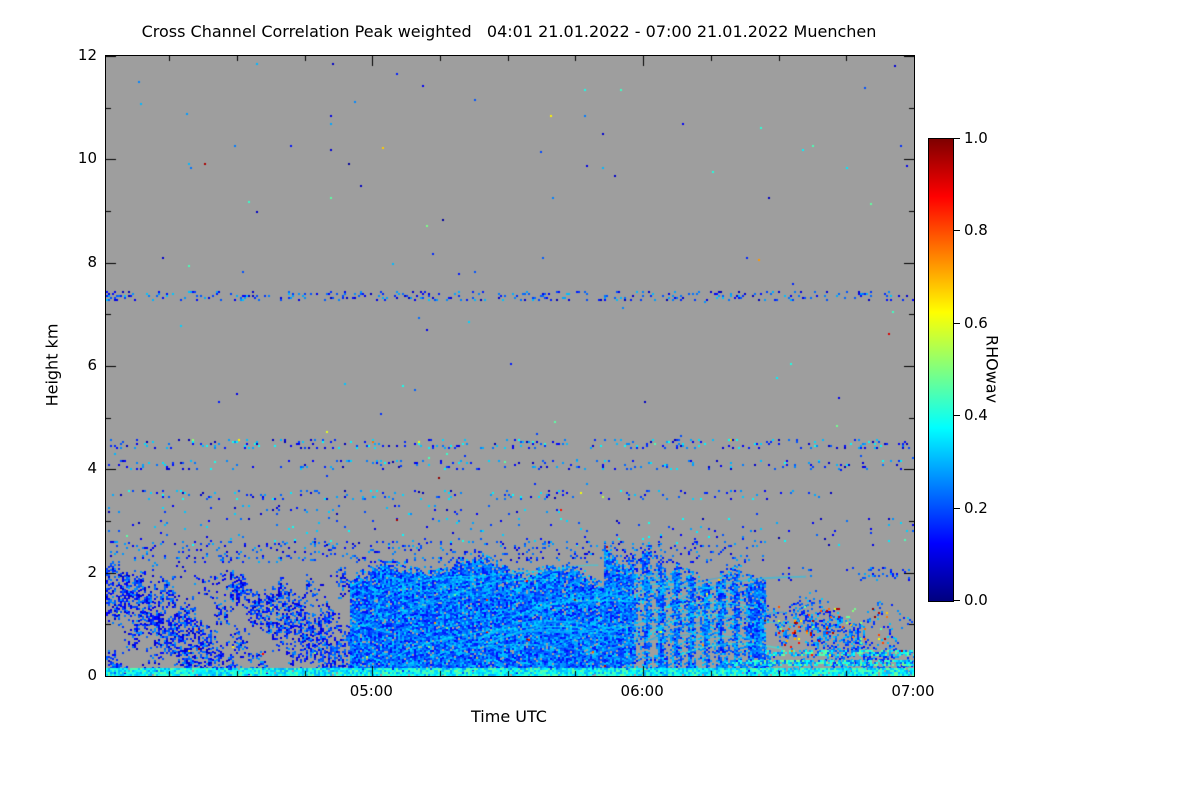 This screenshot has height=800, width=1200. Describe the element at coordinates (976, 322) in the screenshot. I see `colorbar-tick-label: 0.6` at that location.